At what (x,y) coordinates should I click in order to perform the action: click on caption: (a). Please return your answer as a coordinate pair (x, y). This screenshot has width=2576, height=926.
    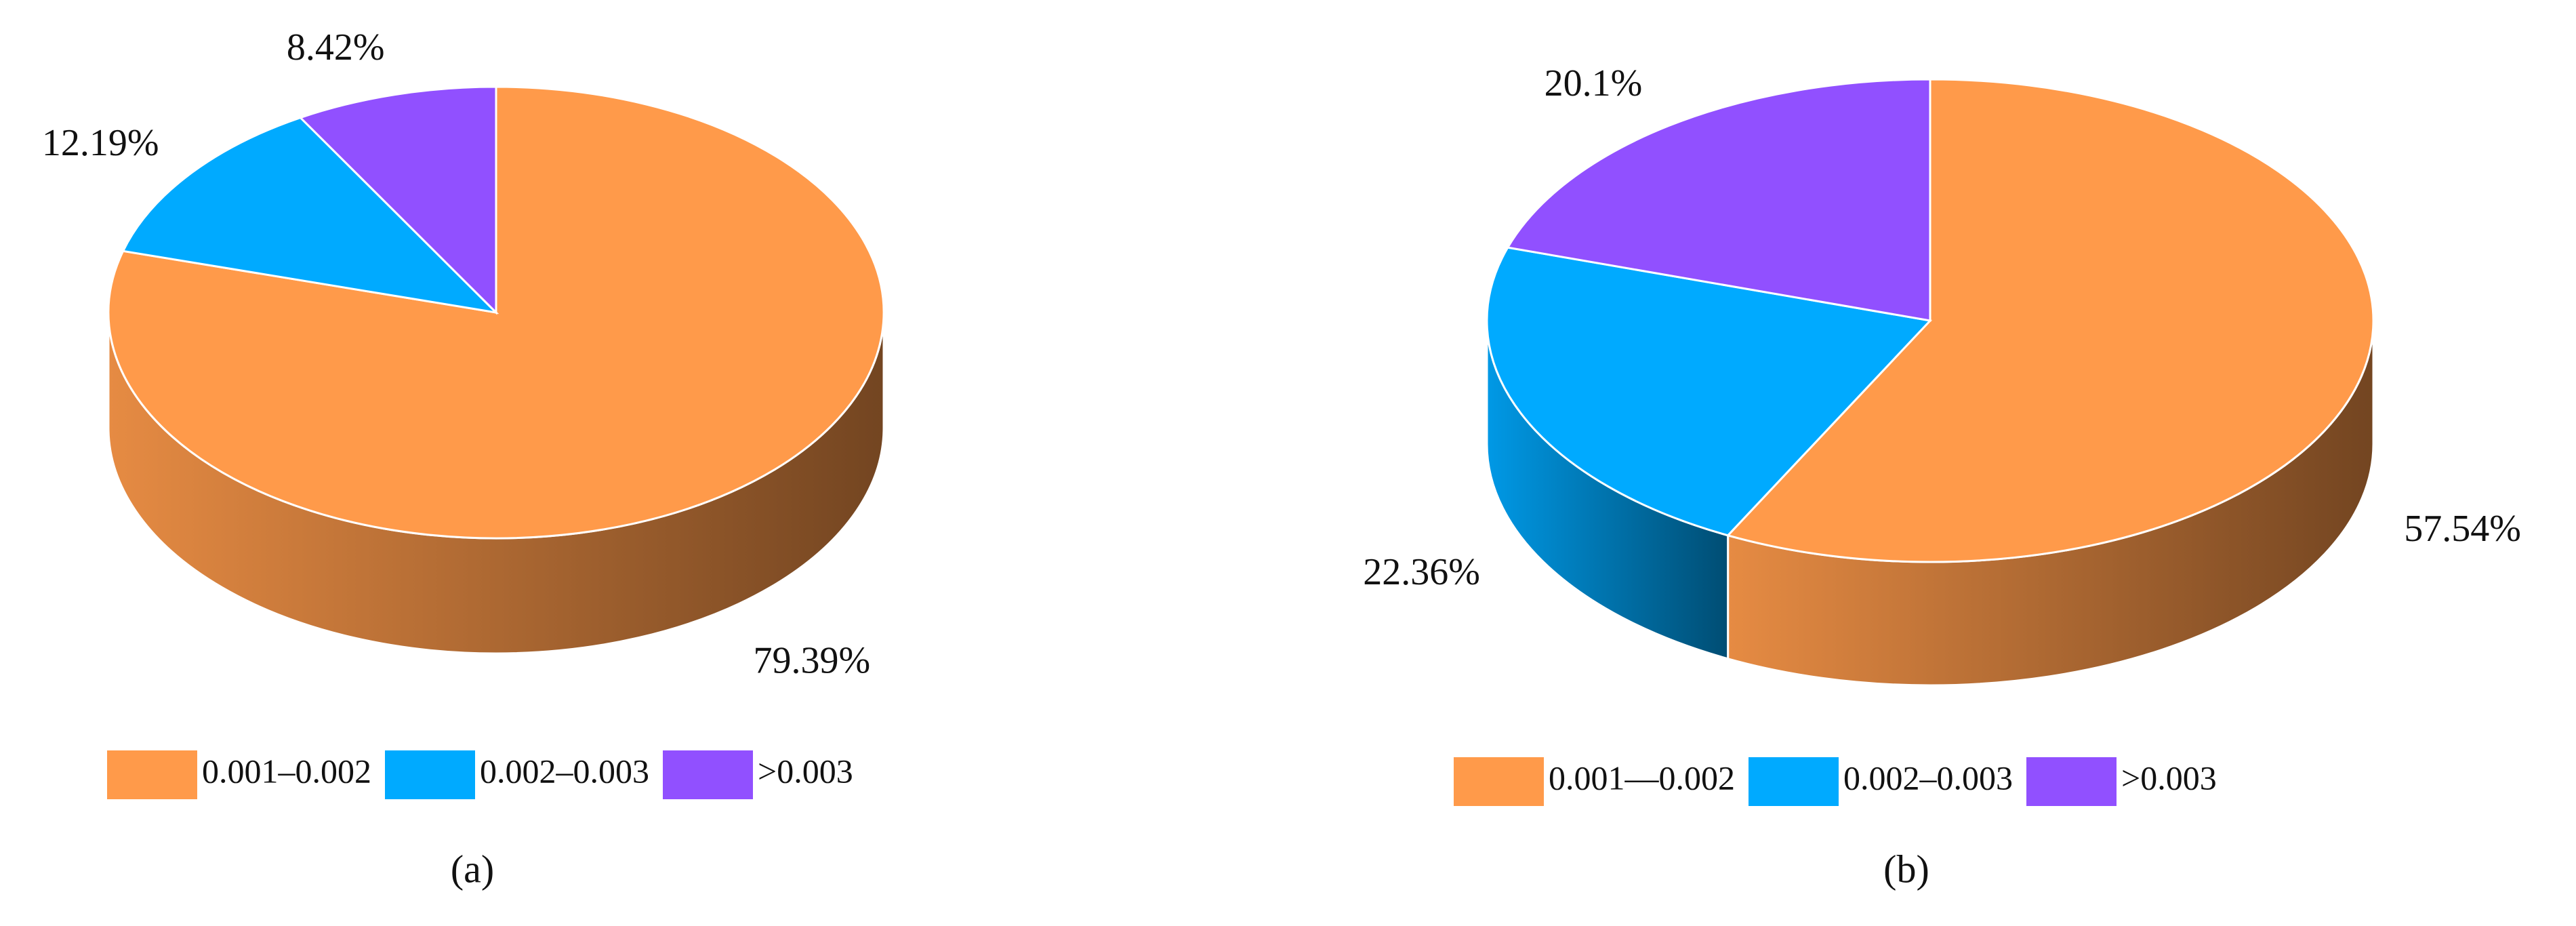
    Looking at the image, I should click on (473, 869).